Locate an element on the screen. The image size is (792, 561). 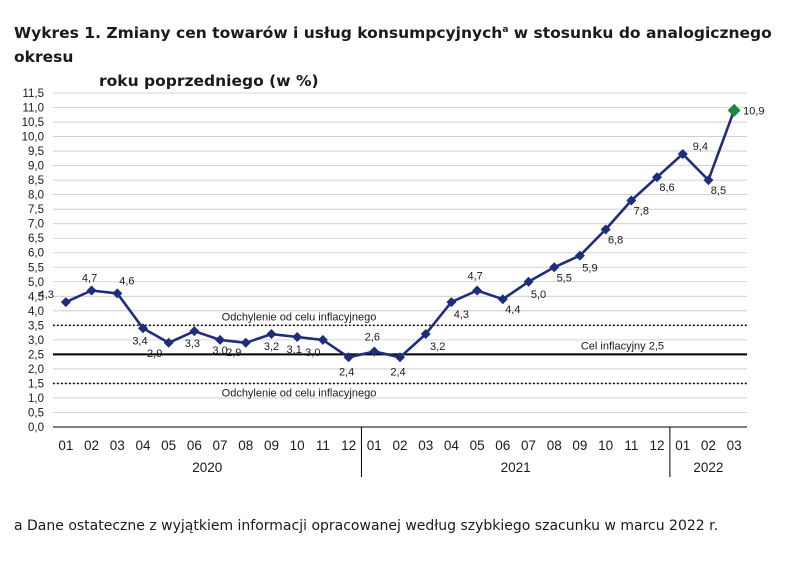
y-tick-label: 6,5 is located at coordinates (36, 239).